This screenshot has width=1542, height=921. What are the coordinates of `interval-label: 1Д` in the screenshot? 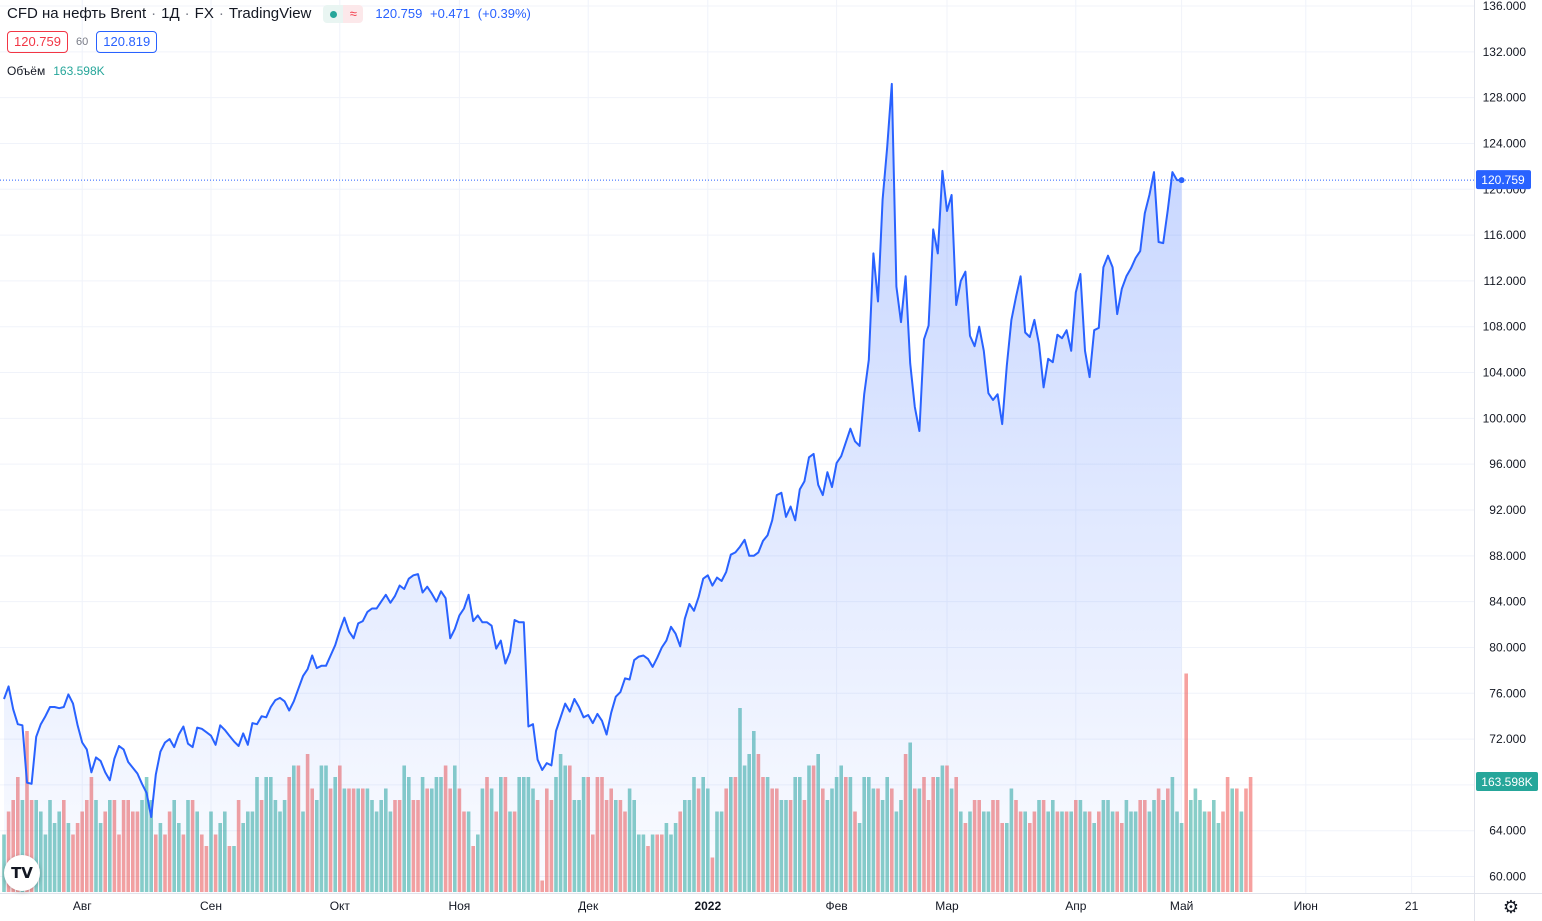 It's located at (170, 13).